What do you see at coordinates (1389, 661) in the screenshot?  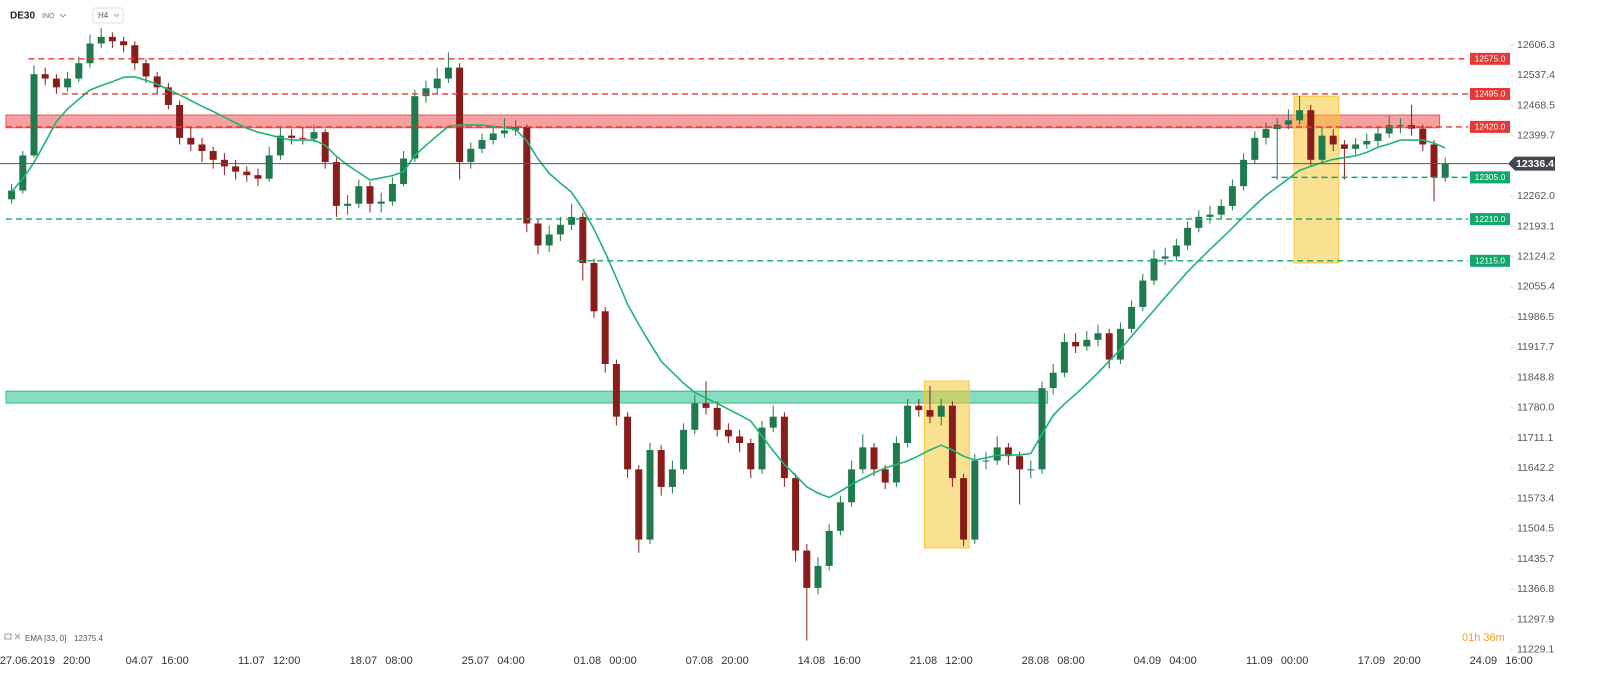 I see `x-tick-label: 17.09 20:00` at bounding box center [1389, 661].